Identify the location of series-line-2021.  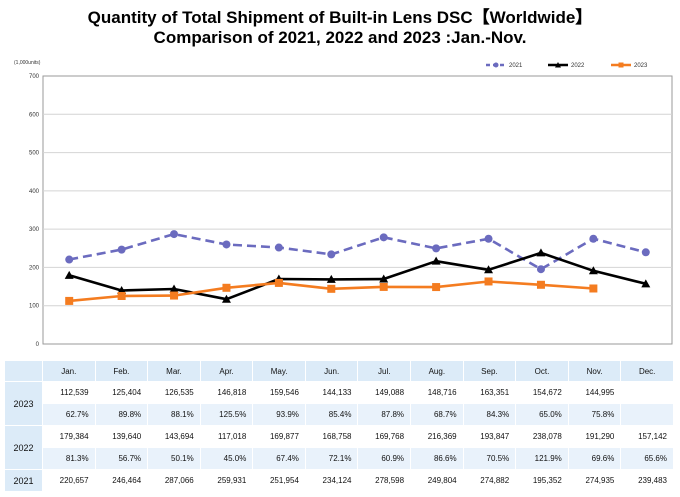
(357, 251).